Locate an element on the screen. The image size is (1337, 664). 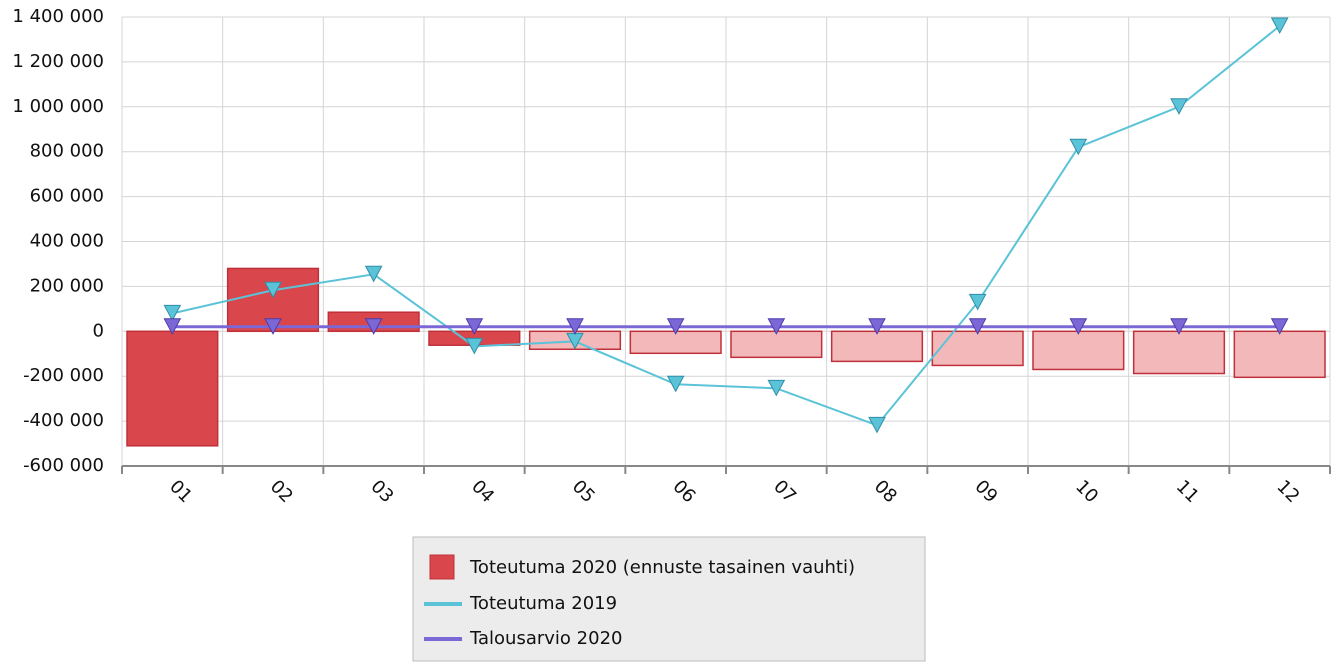
x-tick-label: 05 is located at coordinates (583, 491).